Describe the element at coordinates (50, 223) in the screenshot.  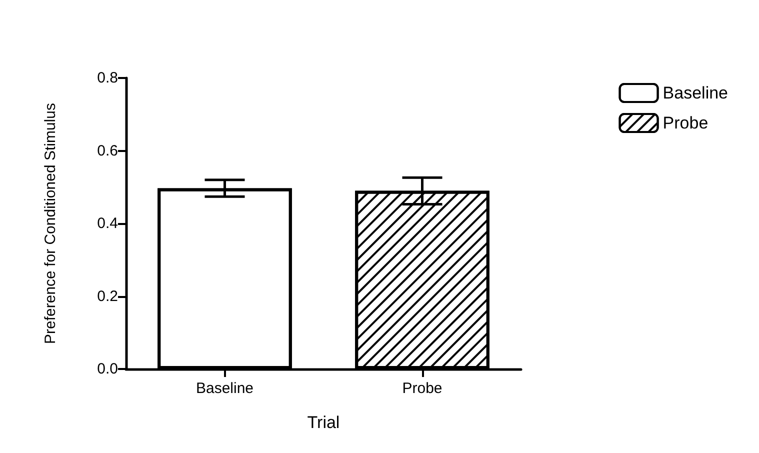
I see `y-axis-title: Preference for Conditioned Stimulus` at that location.